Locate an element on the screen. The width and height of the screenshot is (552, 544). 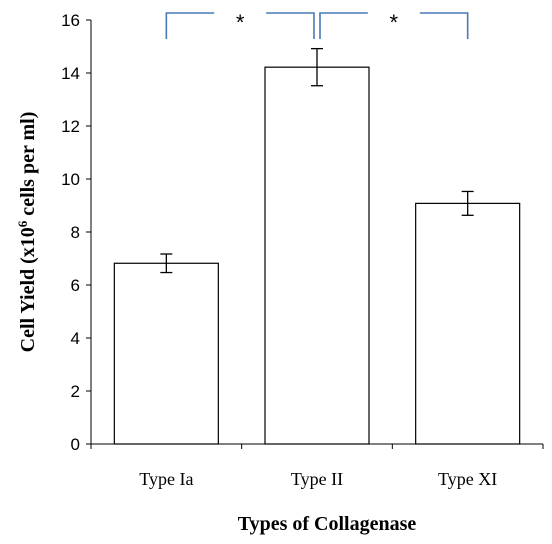
x-axis-title: Types of Collagenase is located at coordinates (327, 524).